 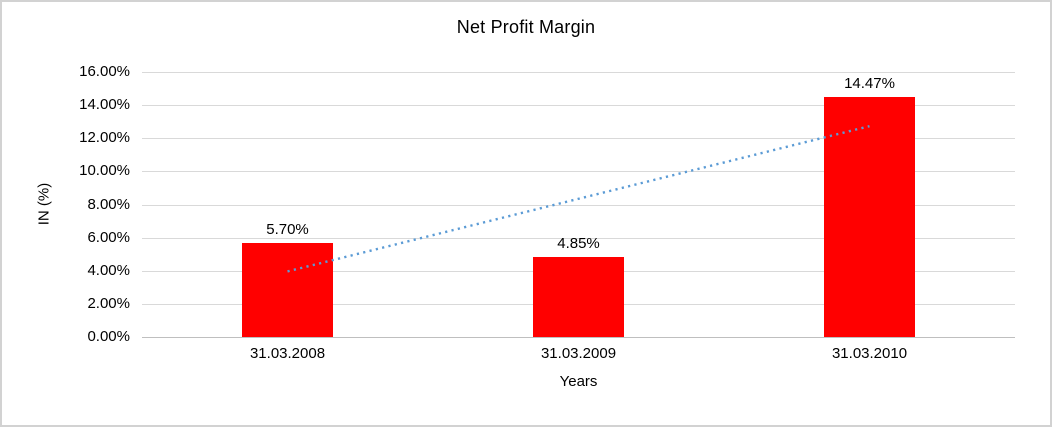 I want to click on bar-31.03.2009, so click(x=578, y=296).